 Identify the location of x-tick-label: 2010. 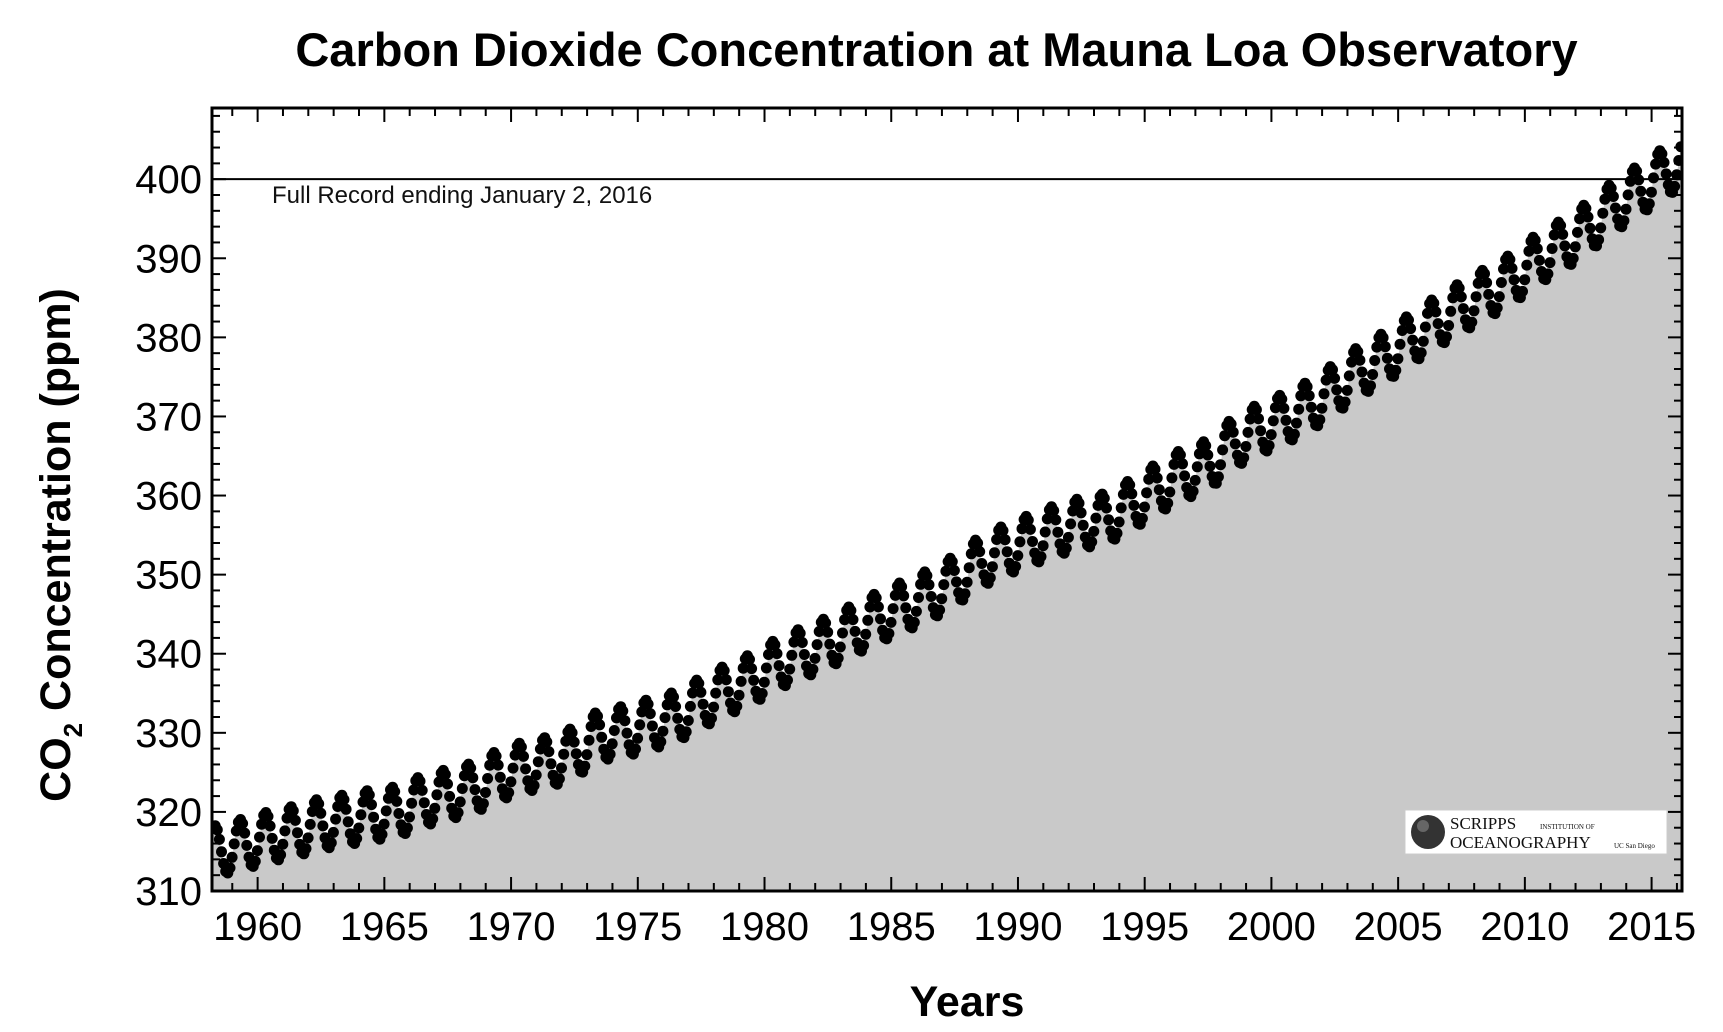
(1524, 927).